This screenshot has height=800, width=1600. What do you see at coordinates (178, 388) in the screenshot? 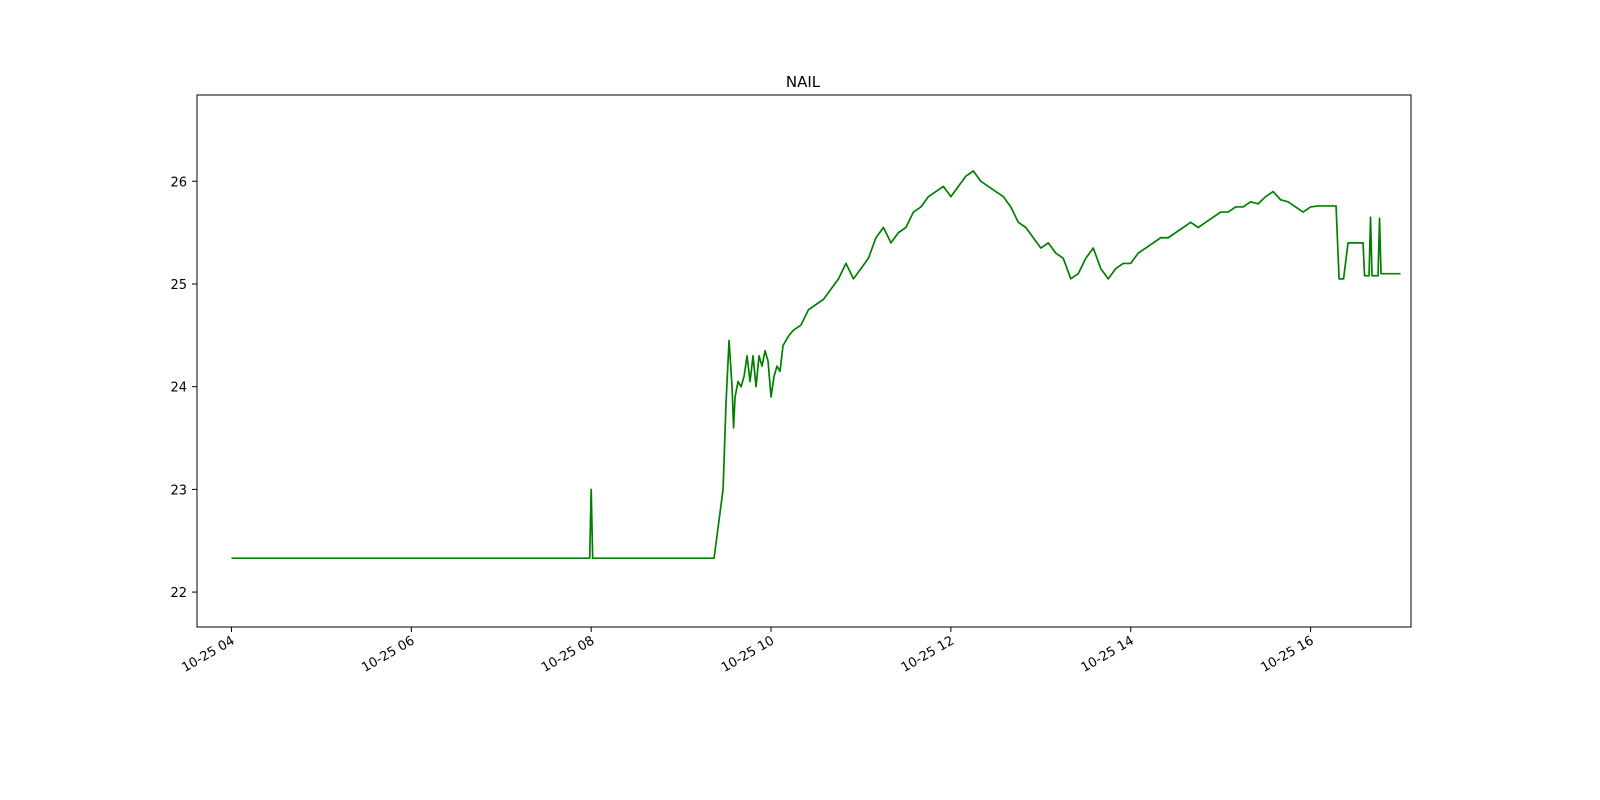
I see `y-tick-label: 24` at bounding box center [178, 388].